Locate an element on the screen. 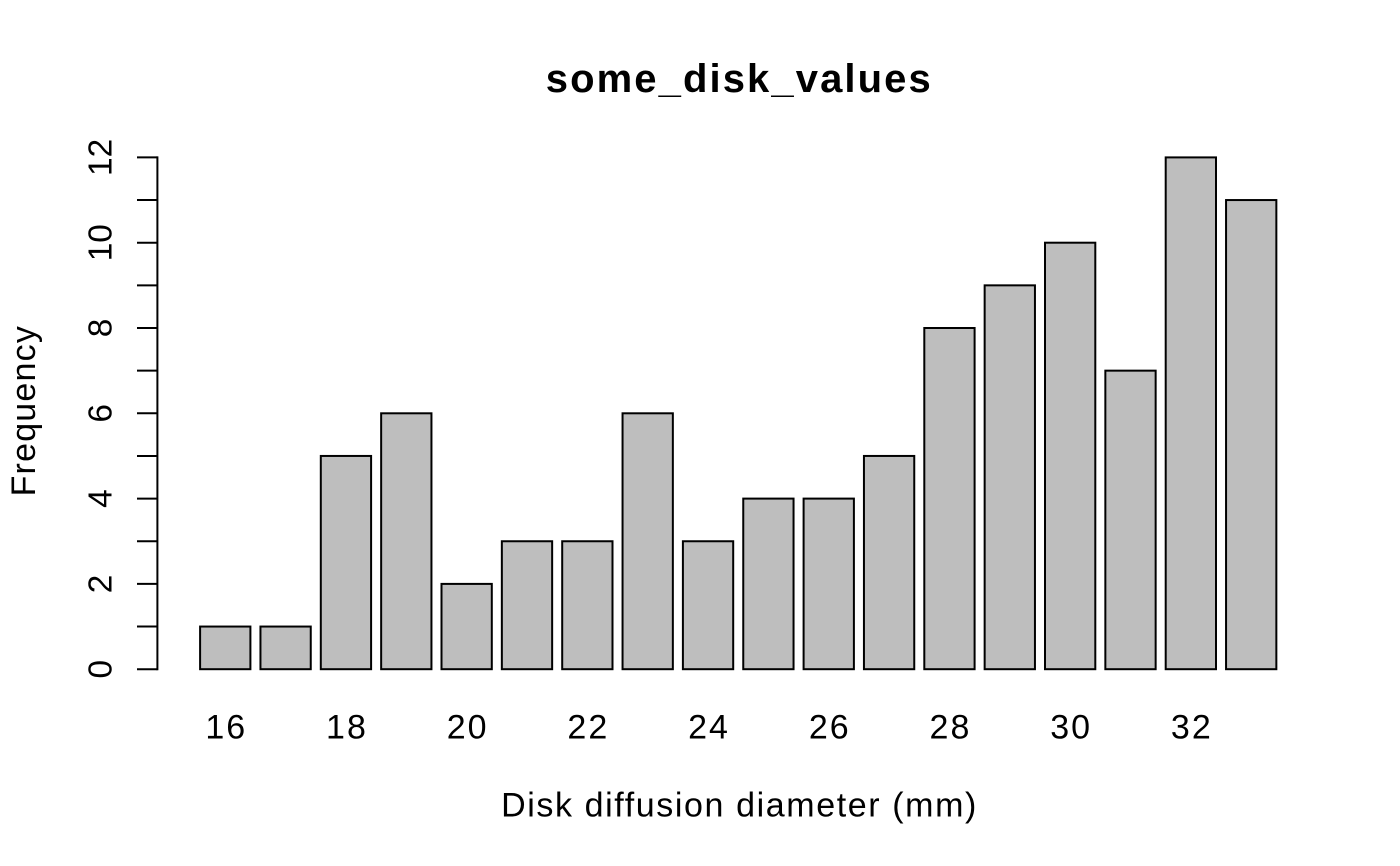  svg-text: some_disk_values is located at coordinates (739, 79).